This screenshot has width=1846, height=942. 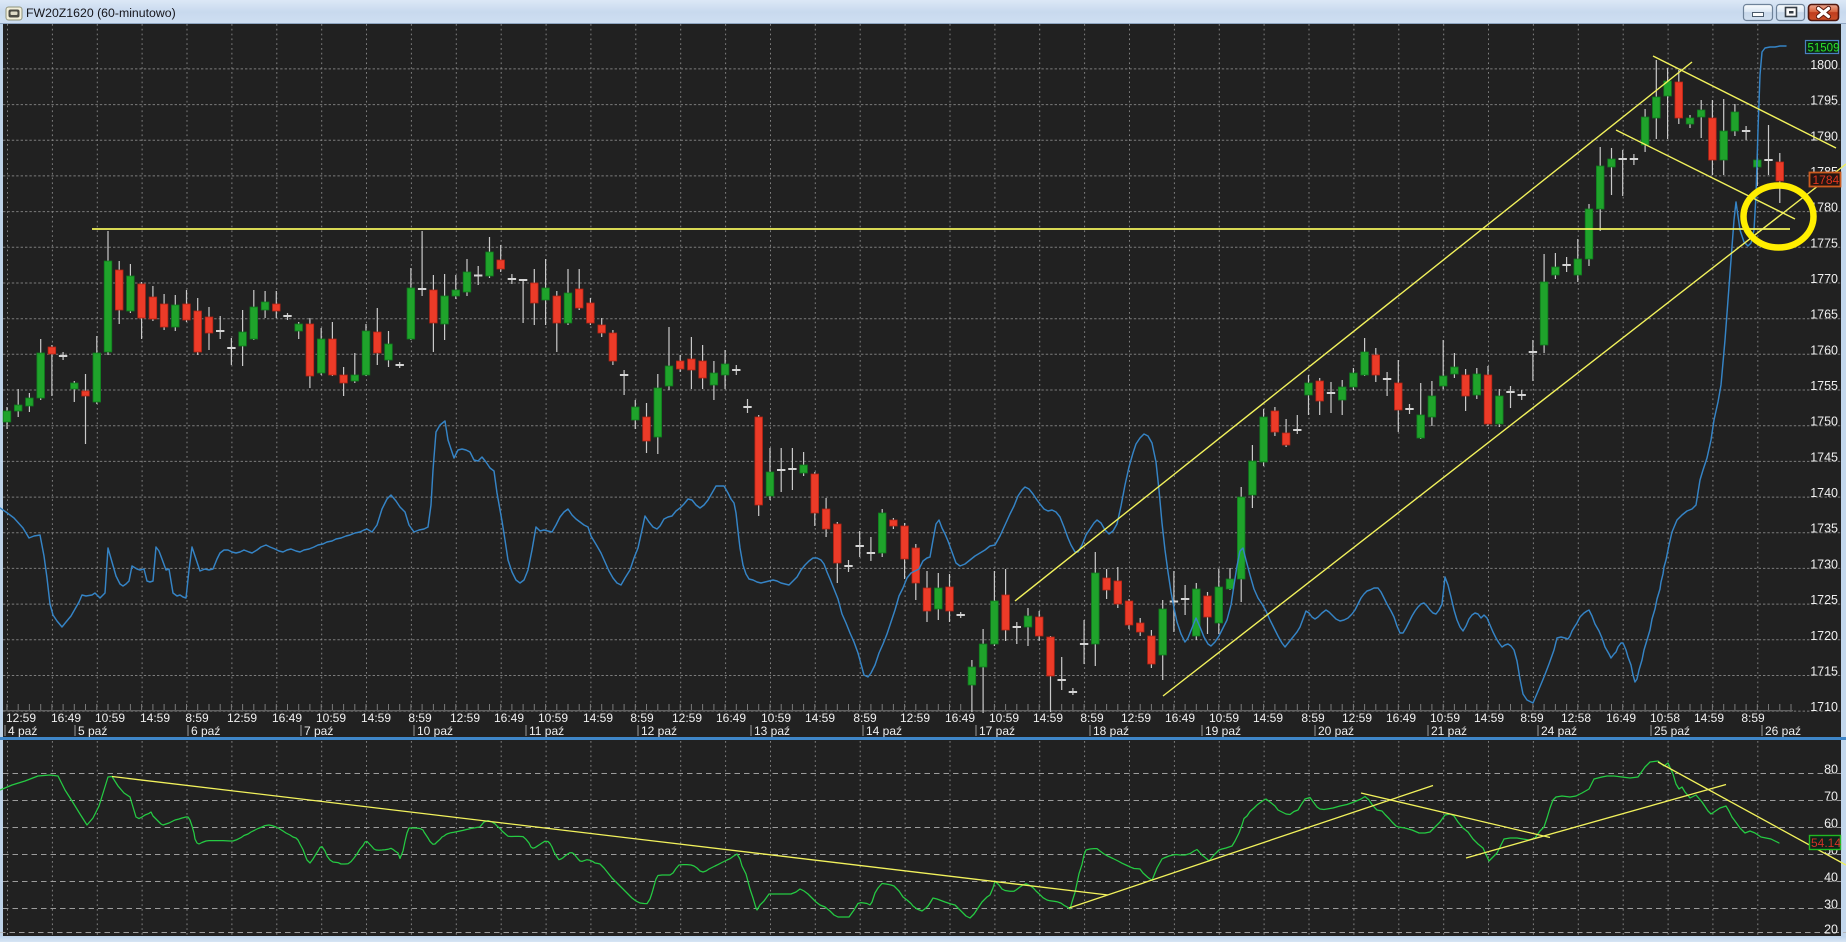 I want to click on svg-text: 20 paź, so click(x=1336, y=731).